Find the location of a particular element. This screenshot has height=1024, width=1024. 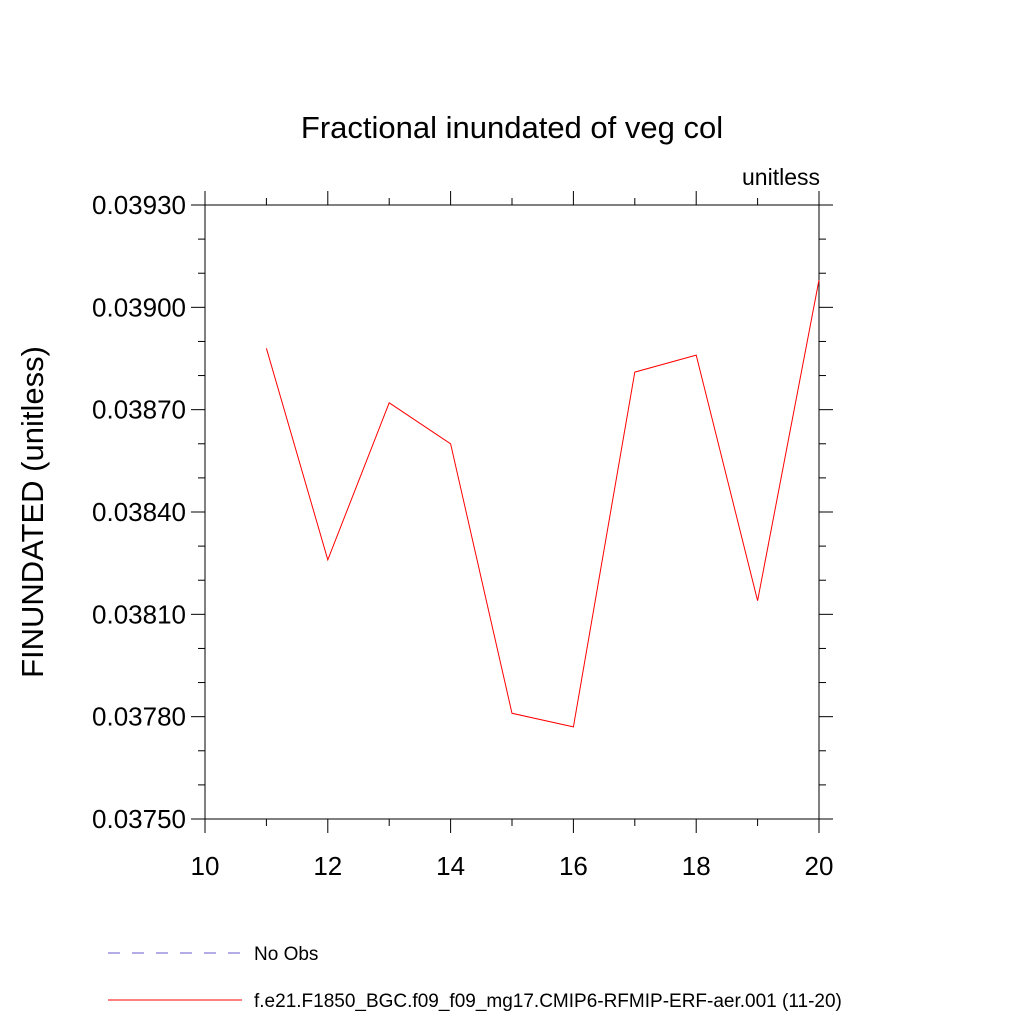

chart-title: Fractional inundated of veg col is located at coordinates (512, 127).